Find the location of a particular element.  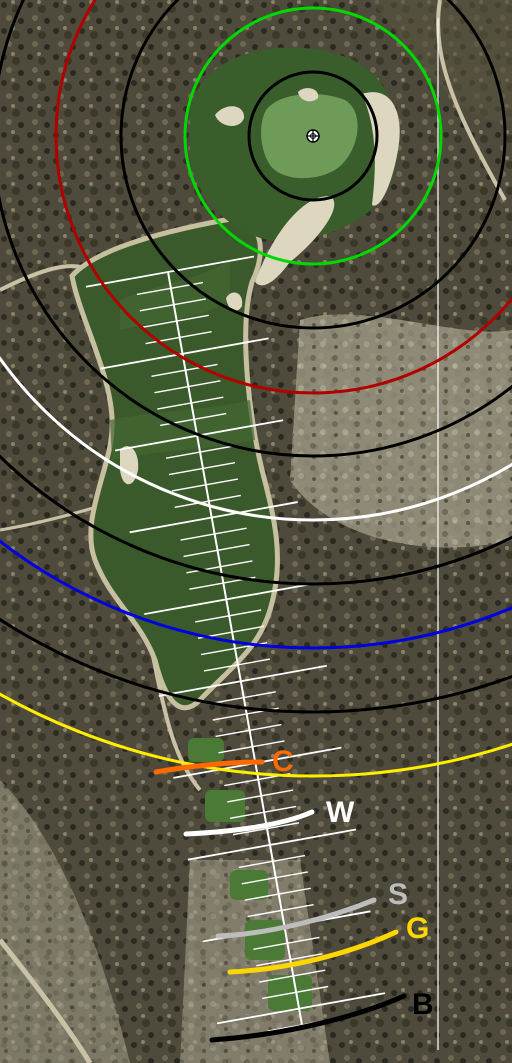

ring-inner-black is located at coordinates (313, 136).